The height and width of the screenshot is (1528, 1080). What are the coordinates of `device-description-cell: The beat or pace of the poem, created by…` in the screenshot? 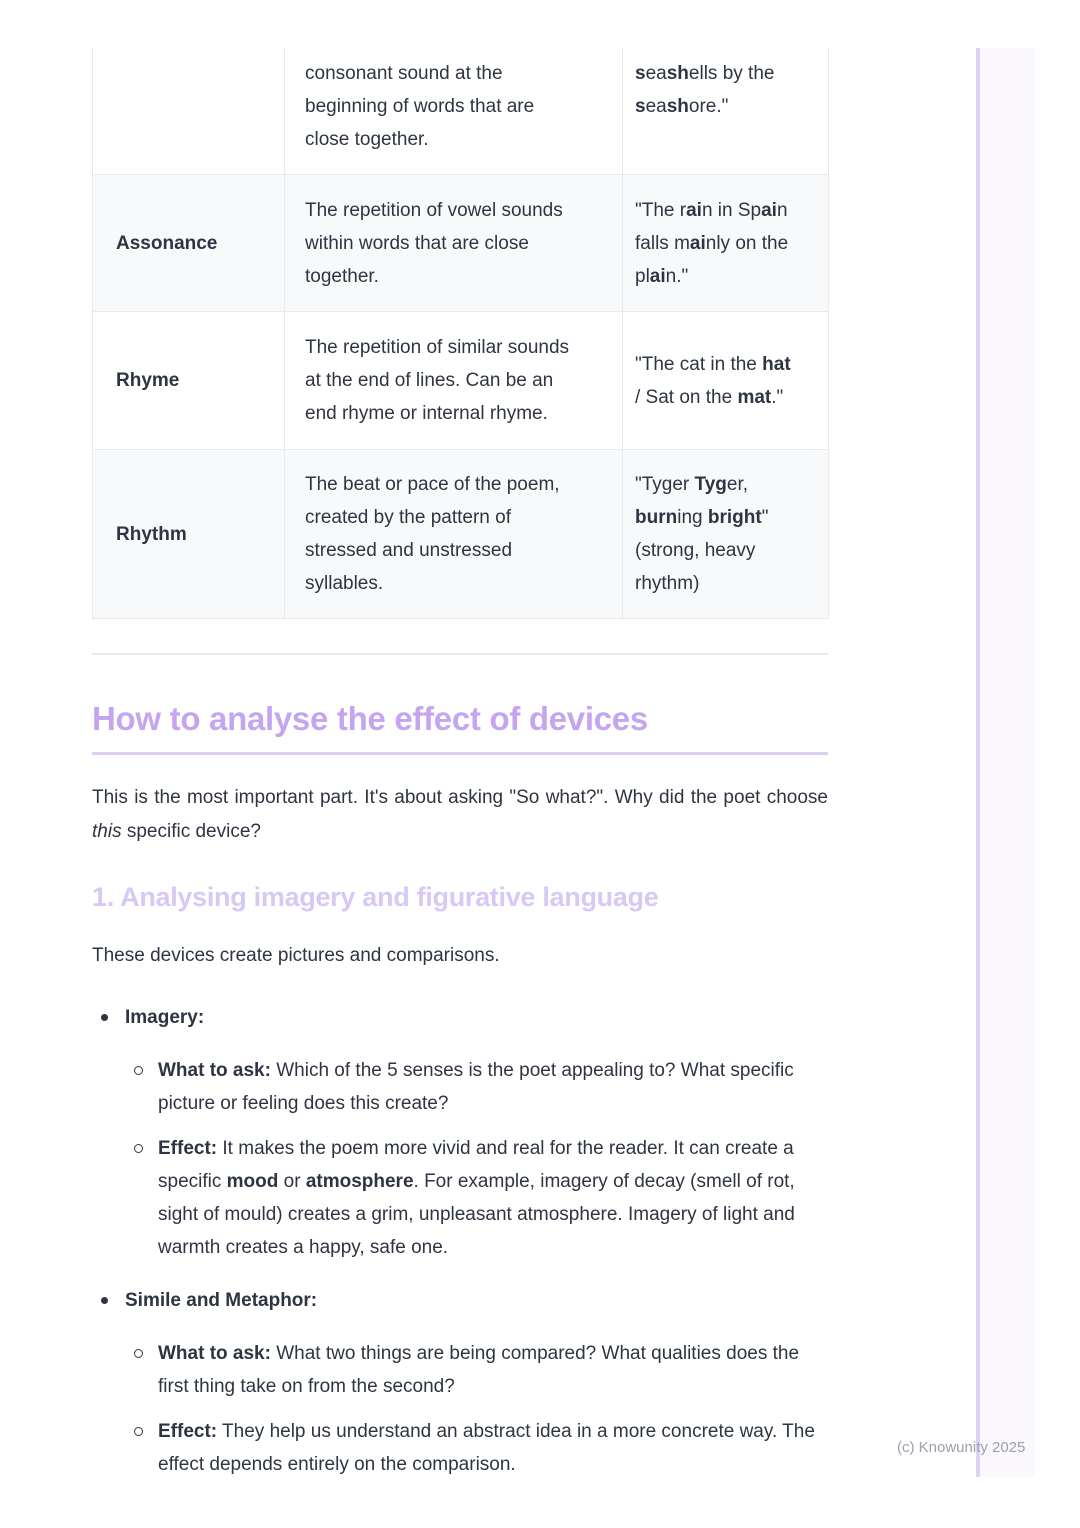 It's located at (453, 534).